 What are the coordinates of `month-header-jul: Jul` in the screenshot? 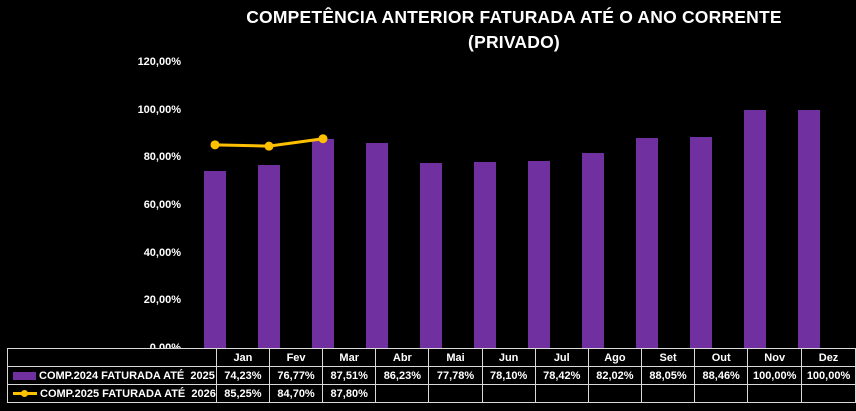 It's located at (561, 357).